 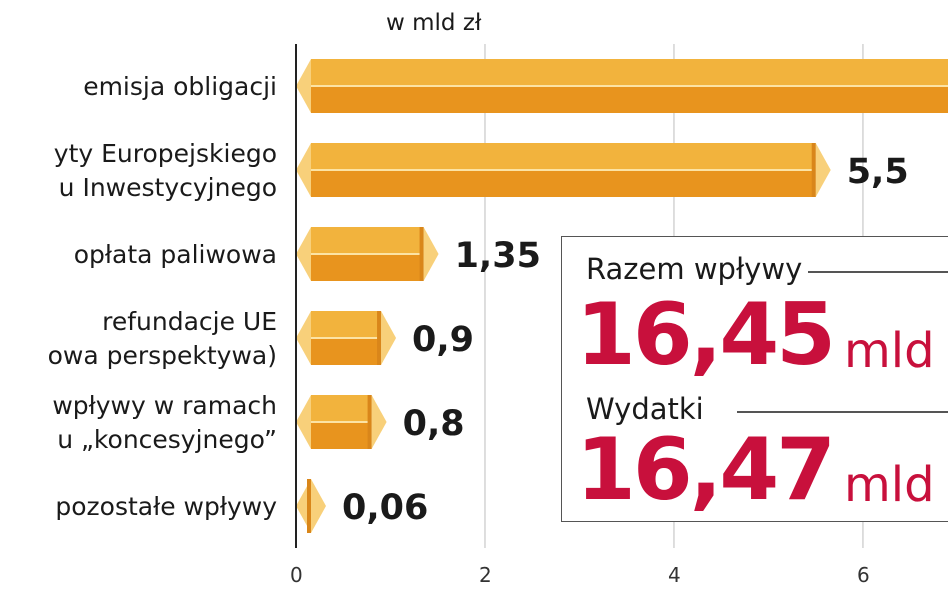 I want to click on category-label: emisja obligacji, so click(x=180, y=86).